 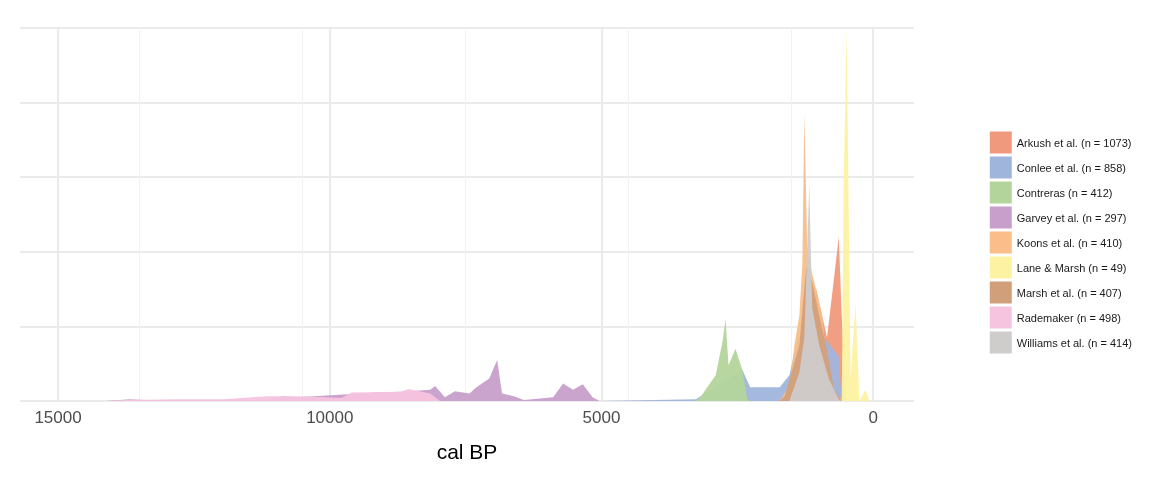 I want to click on x-tick-label: 0, so click(x=873, y=417).